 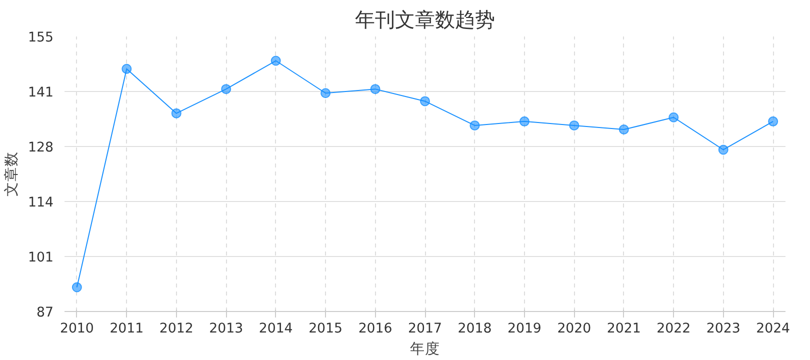 I want to click on chart-title: 年刊文章数趋势, so click(x=425, y=20).